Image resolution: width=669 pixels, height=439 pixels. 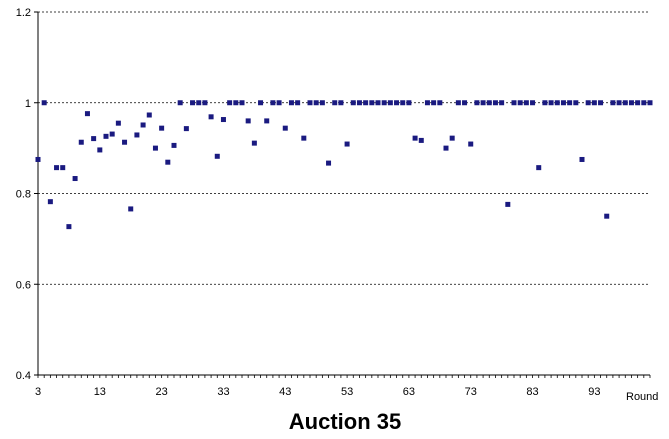 What do you see at coordinates (23, 376) in the screenshot?
I see `y-tick-label: 0.4` at bounding box center [23, 376].